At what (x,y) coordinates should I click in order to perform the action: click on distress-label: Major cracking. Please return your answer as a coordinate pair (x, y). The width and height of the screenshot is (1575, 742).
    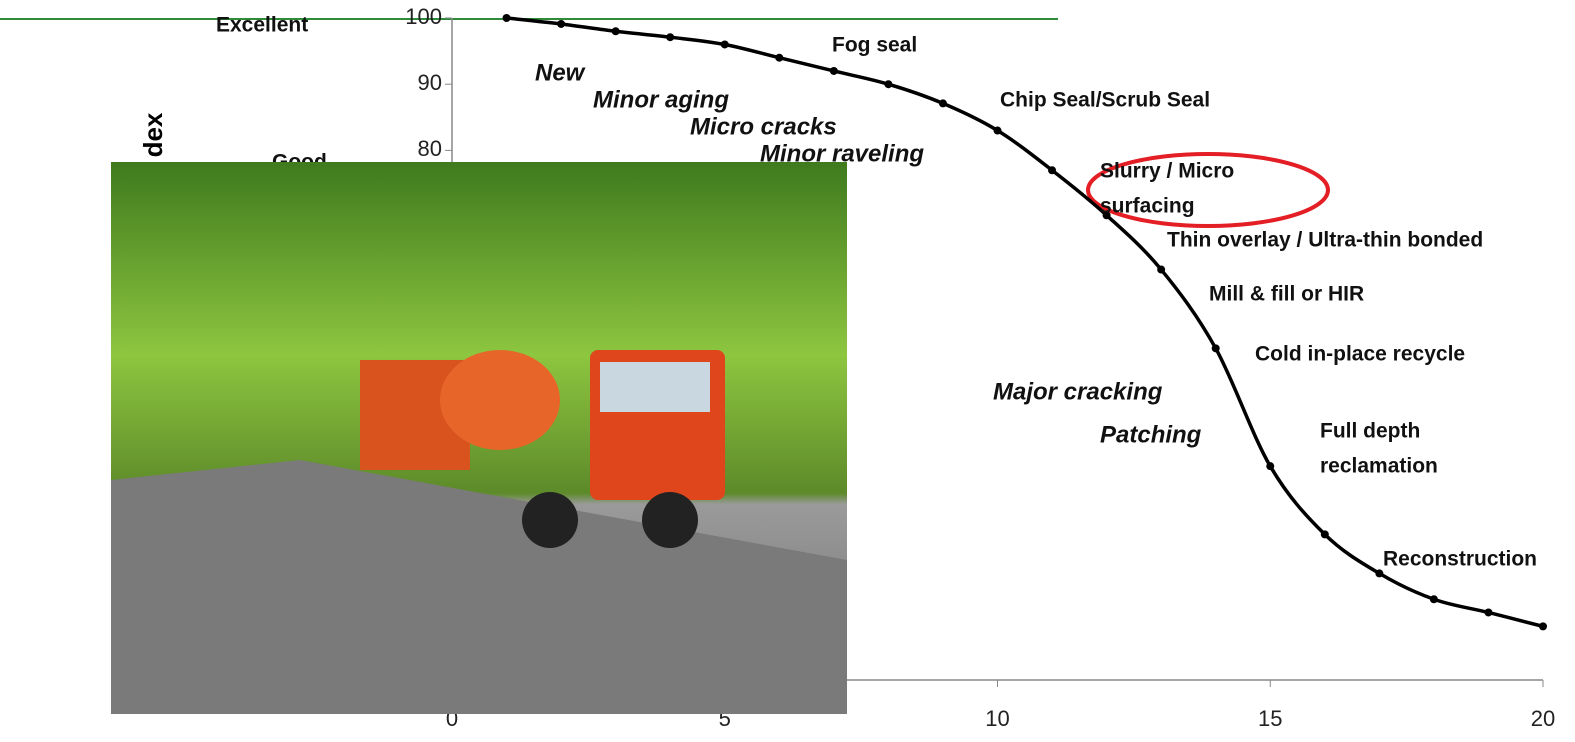
    Looking at the image, I should click on (1078, 391).